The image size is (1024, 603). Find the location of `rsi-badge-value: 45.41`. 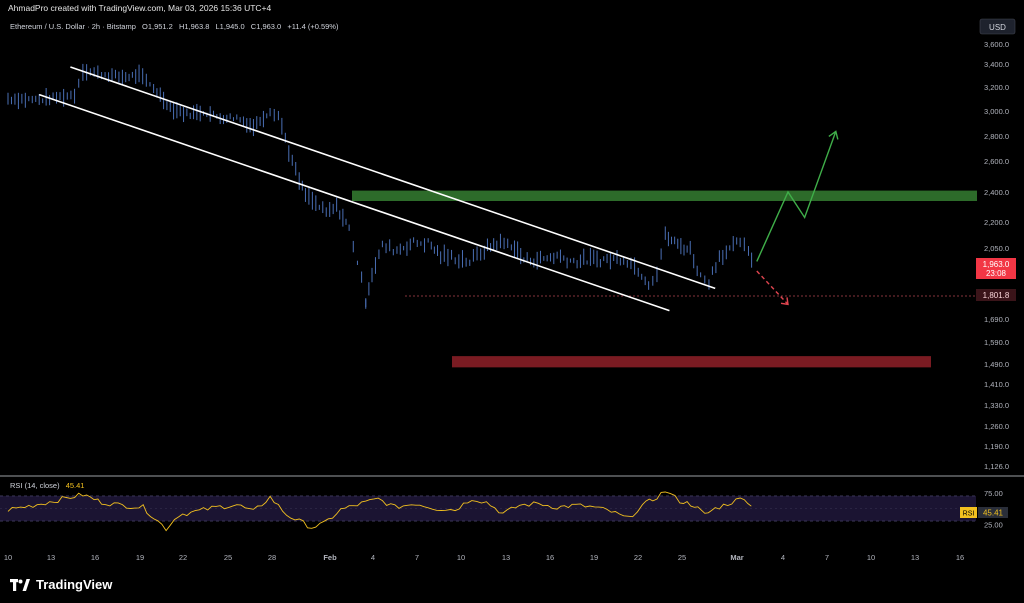

rsi-badge-value: 45.41 is located at coordinates (993, 513).